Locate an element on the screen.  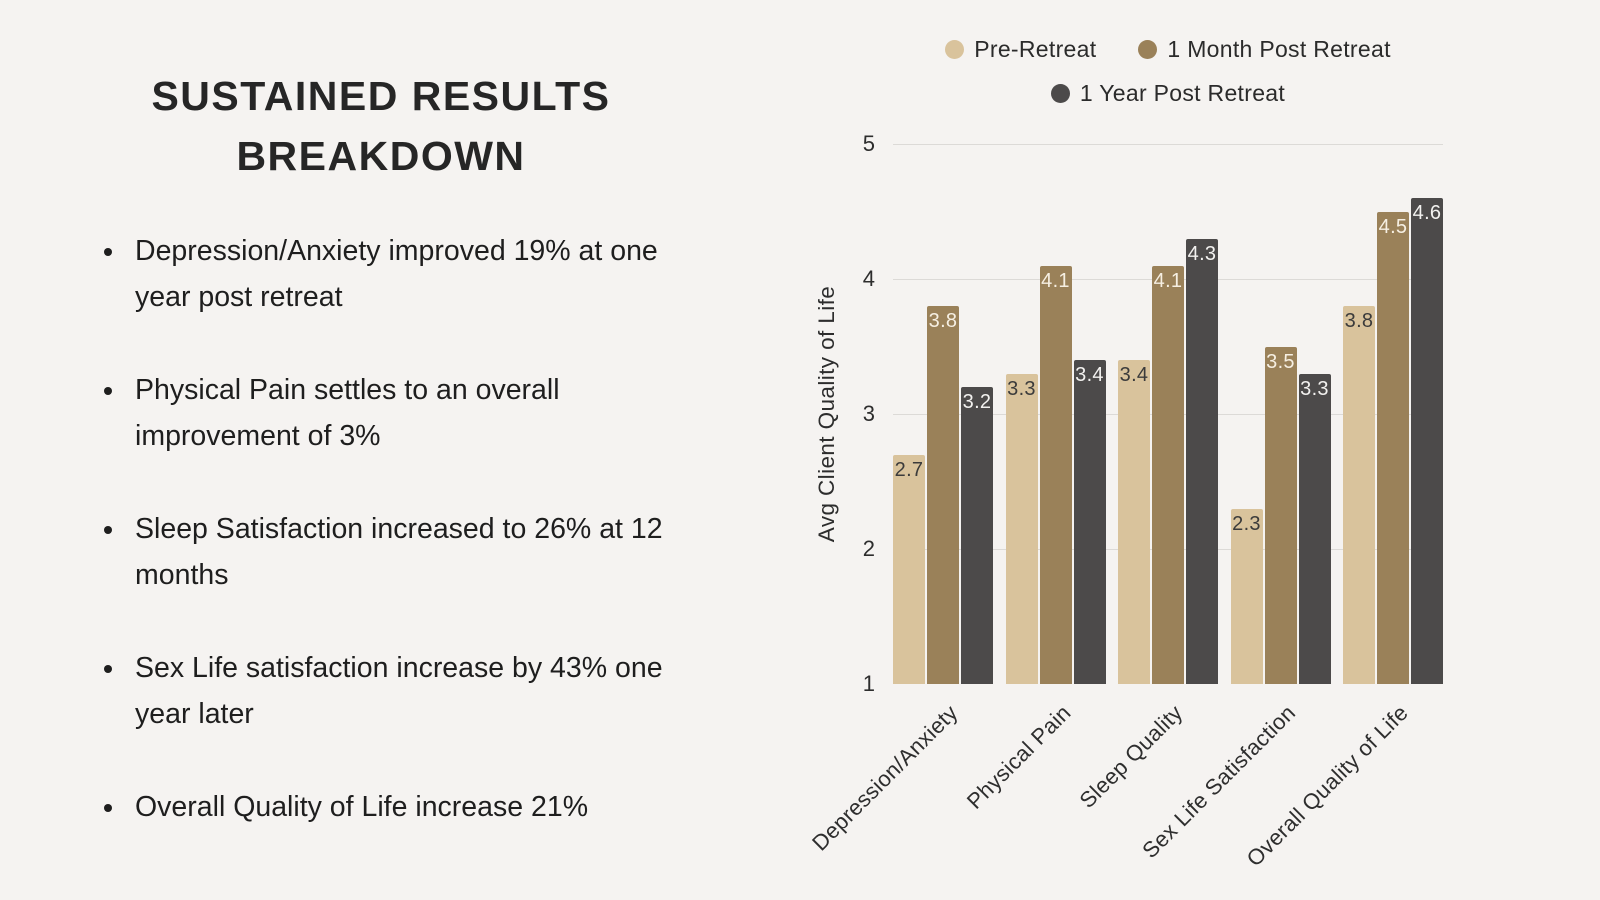
bar-group: 2.3 3.5 3.3 is located at coordinates (1280, 414).